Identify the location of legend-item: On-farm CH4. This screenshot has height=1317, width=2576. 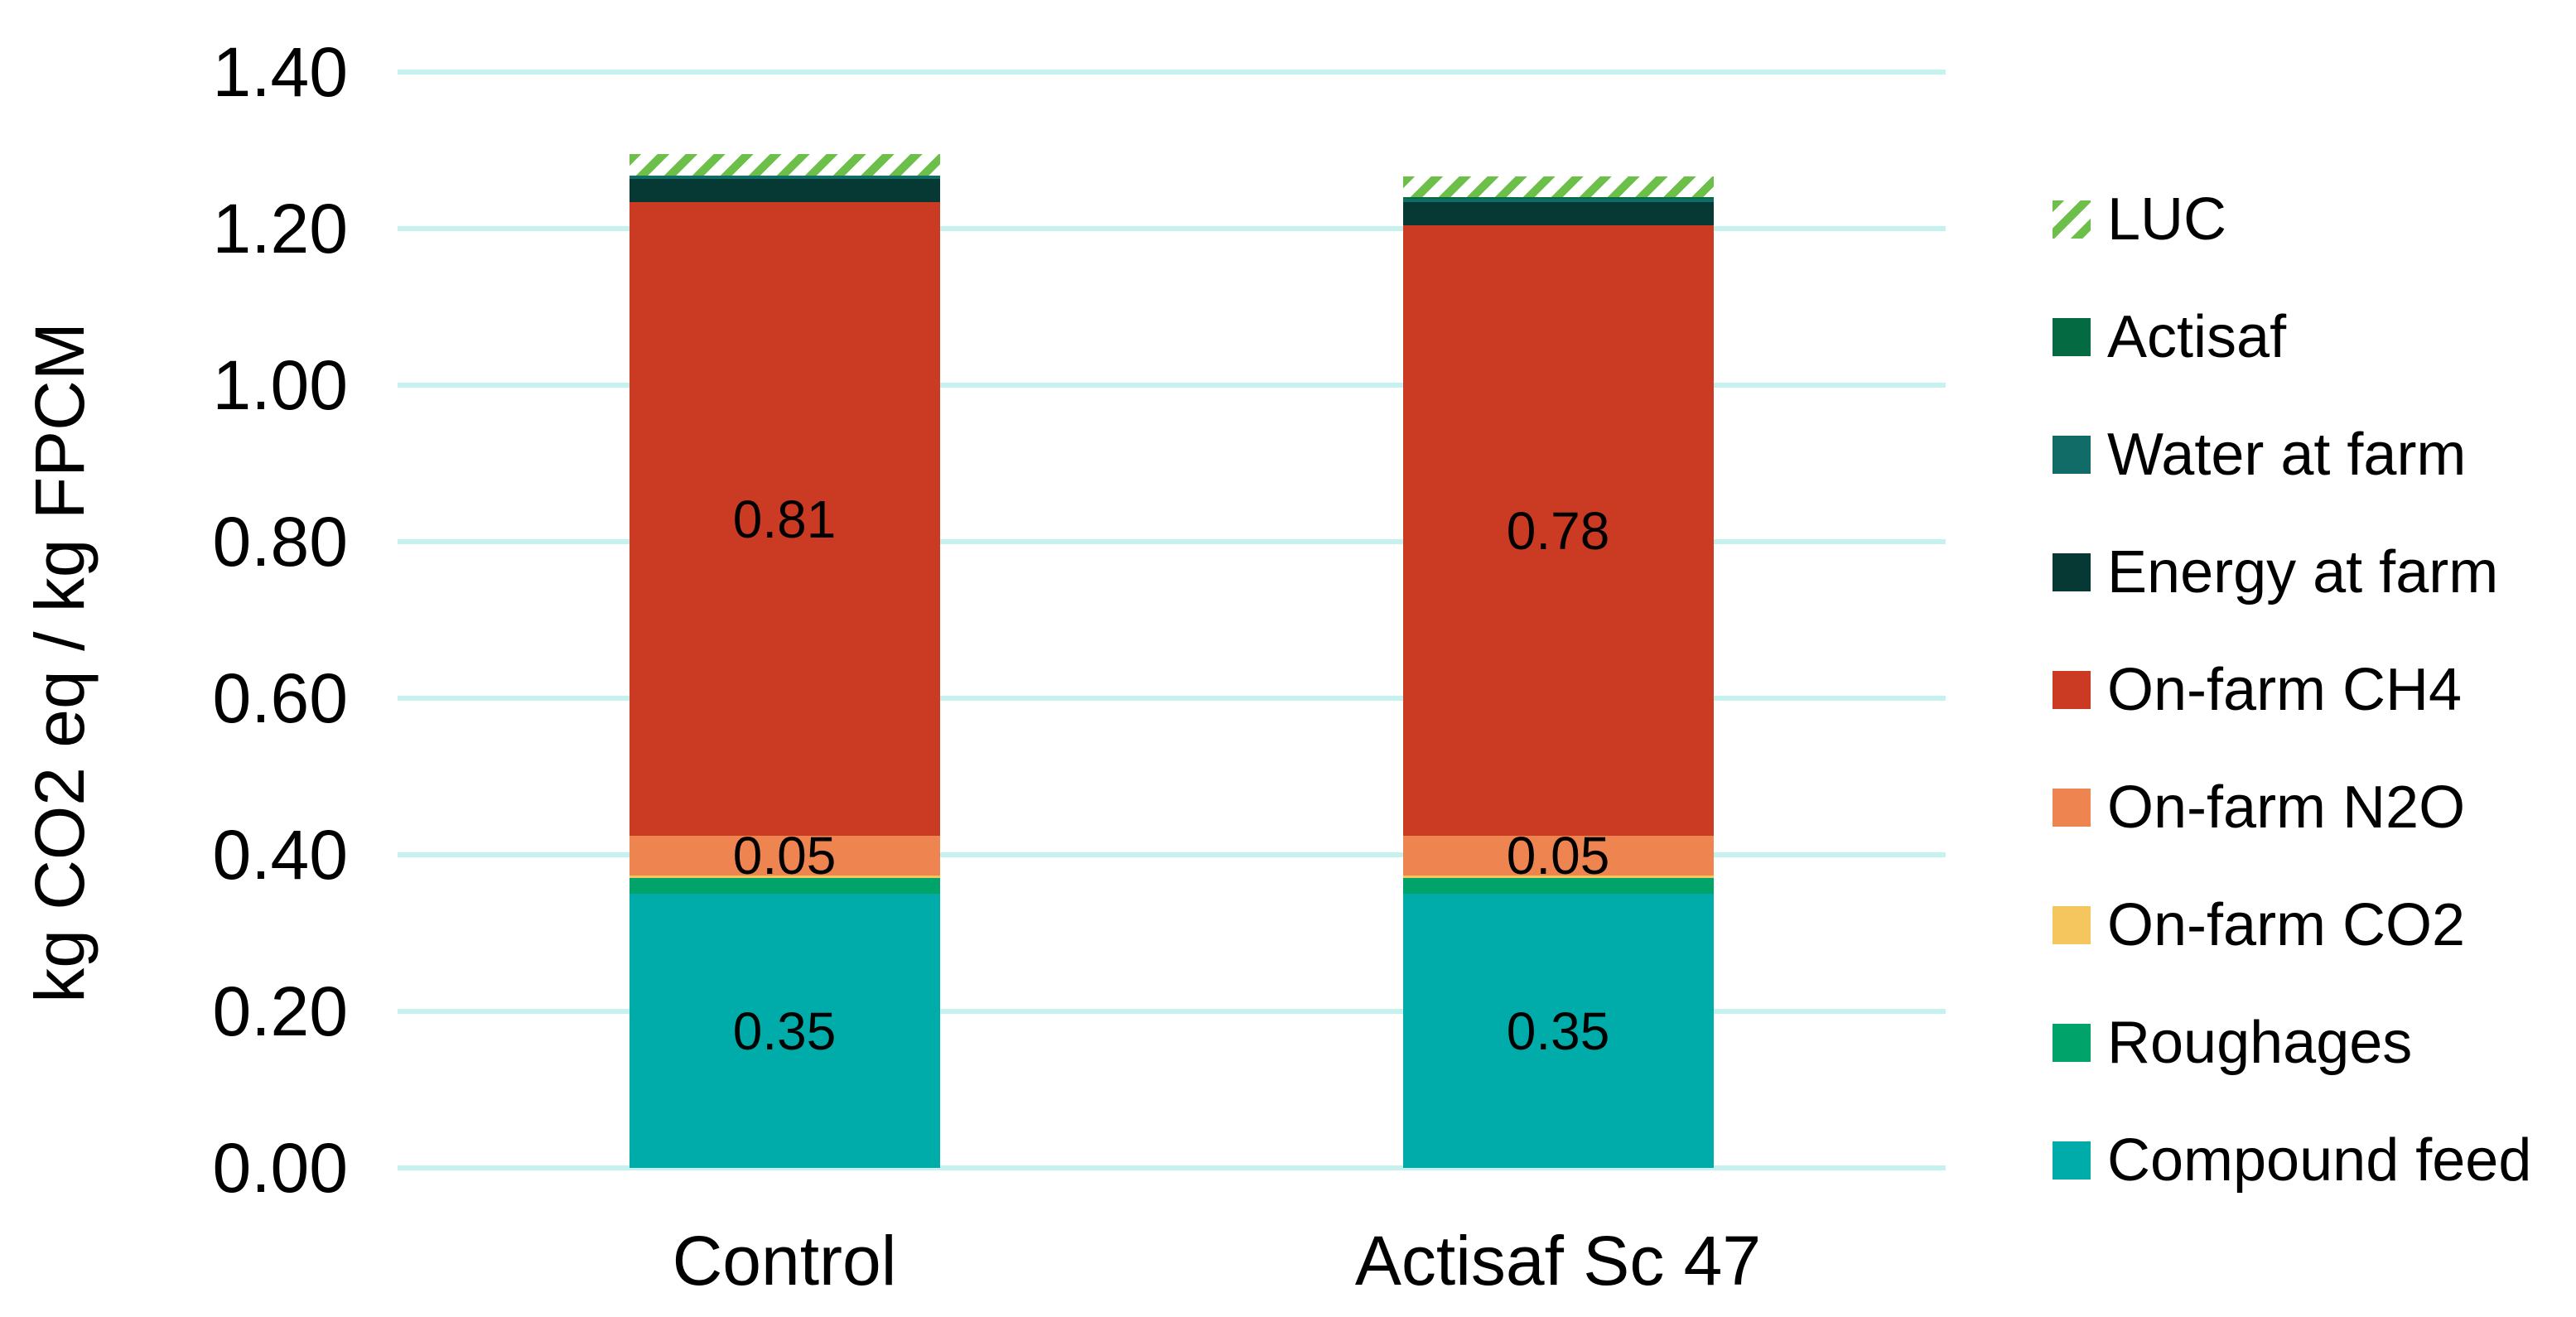
(2257, 690).